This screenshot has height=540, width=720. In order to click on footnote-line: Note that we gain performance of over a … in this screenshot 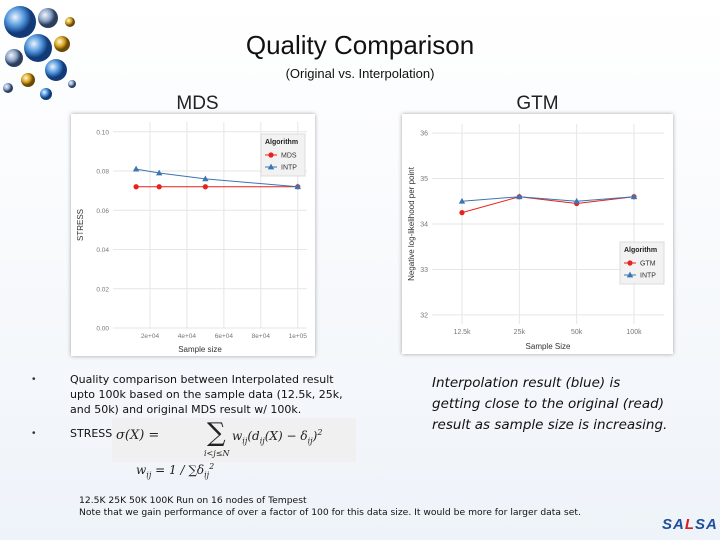, I will do `click(330, 512)`.